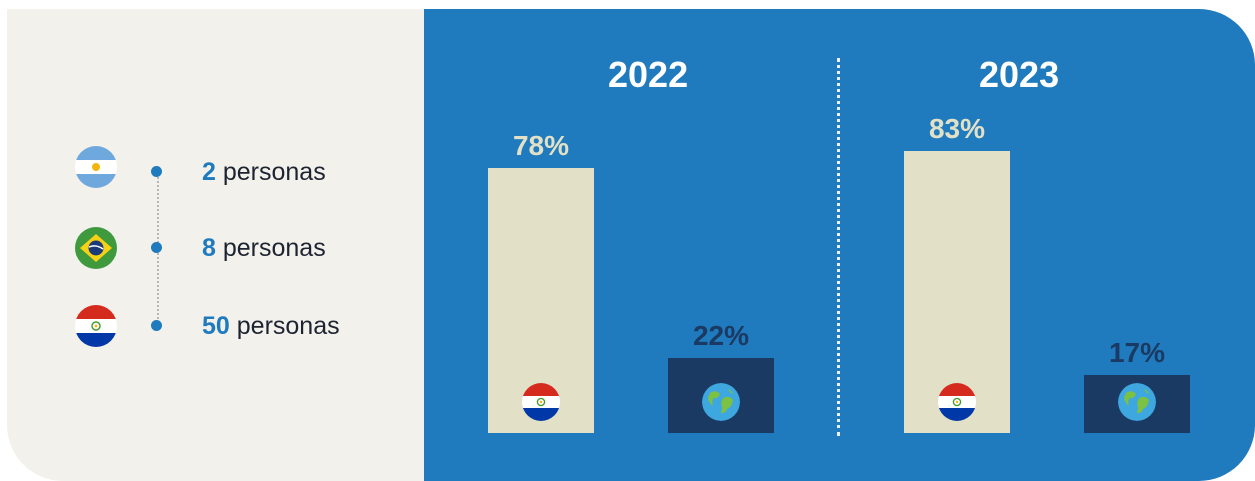  I want to click on legend-item-argentina: 2 personas, so click(264, 172).